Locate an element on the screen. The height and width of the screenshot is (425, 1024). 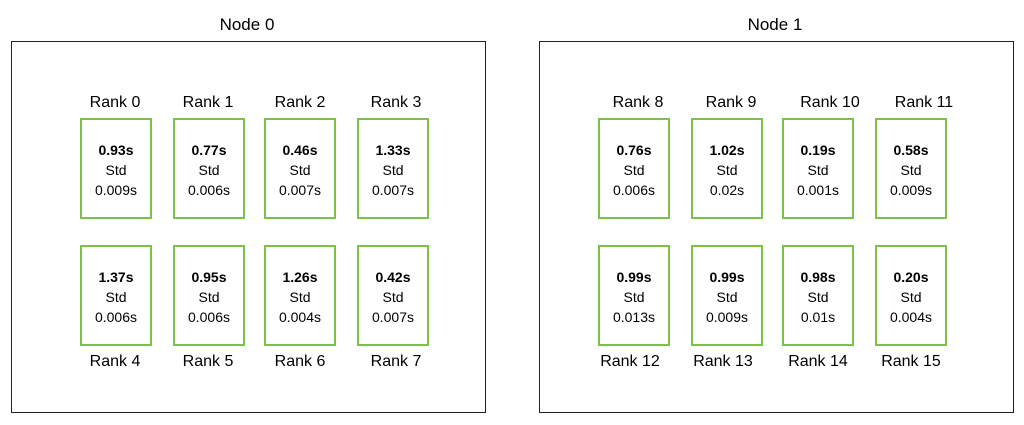
node-title: Node 0 is located at coordinates (247, 24).